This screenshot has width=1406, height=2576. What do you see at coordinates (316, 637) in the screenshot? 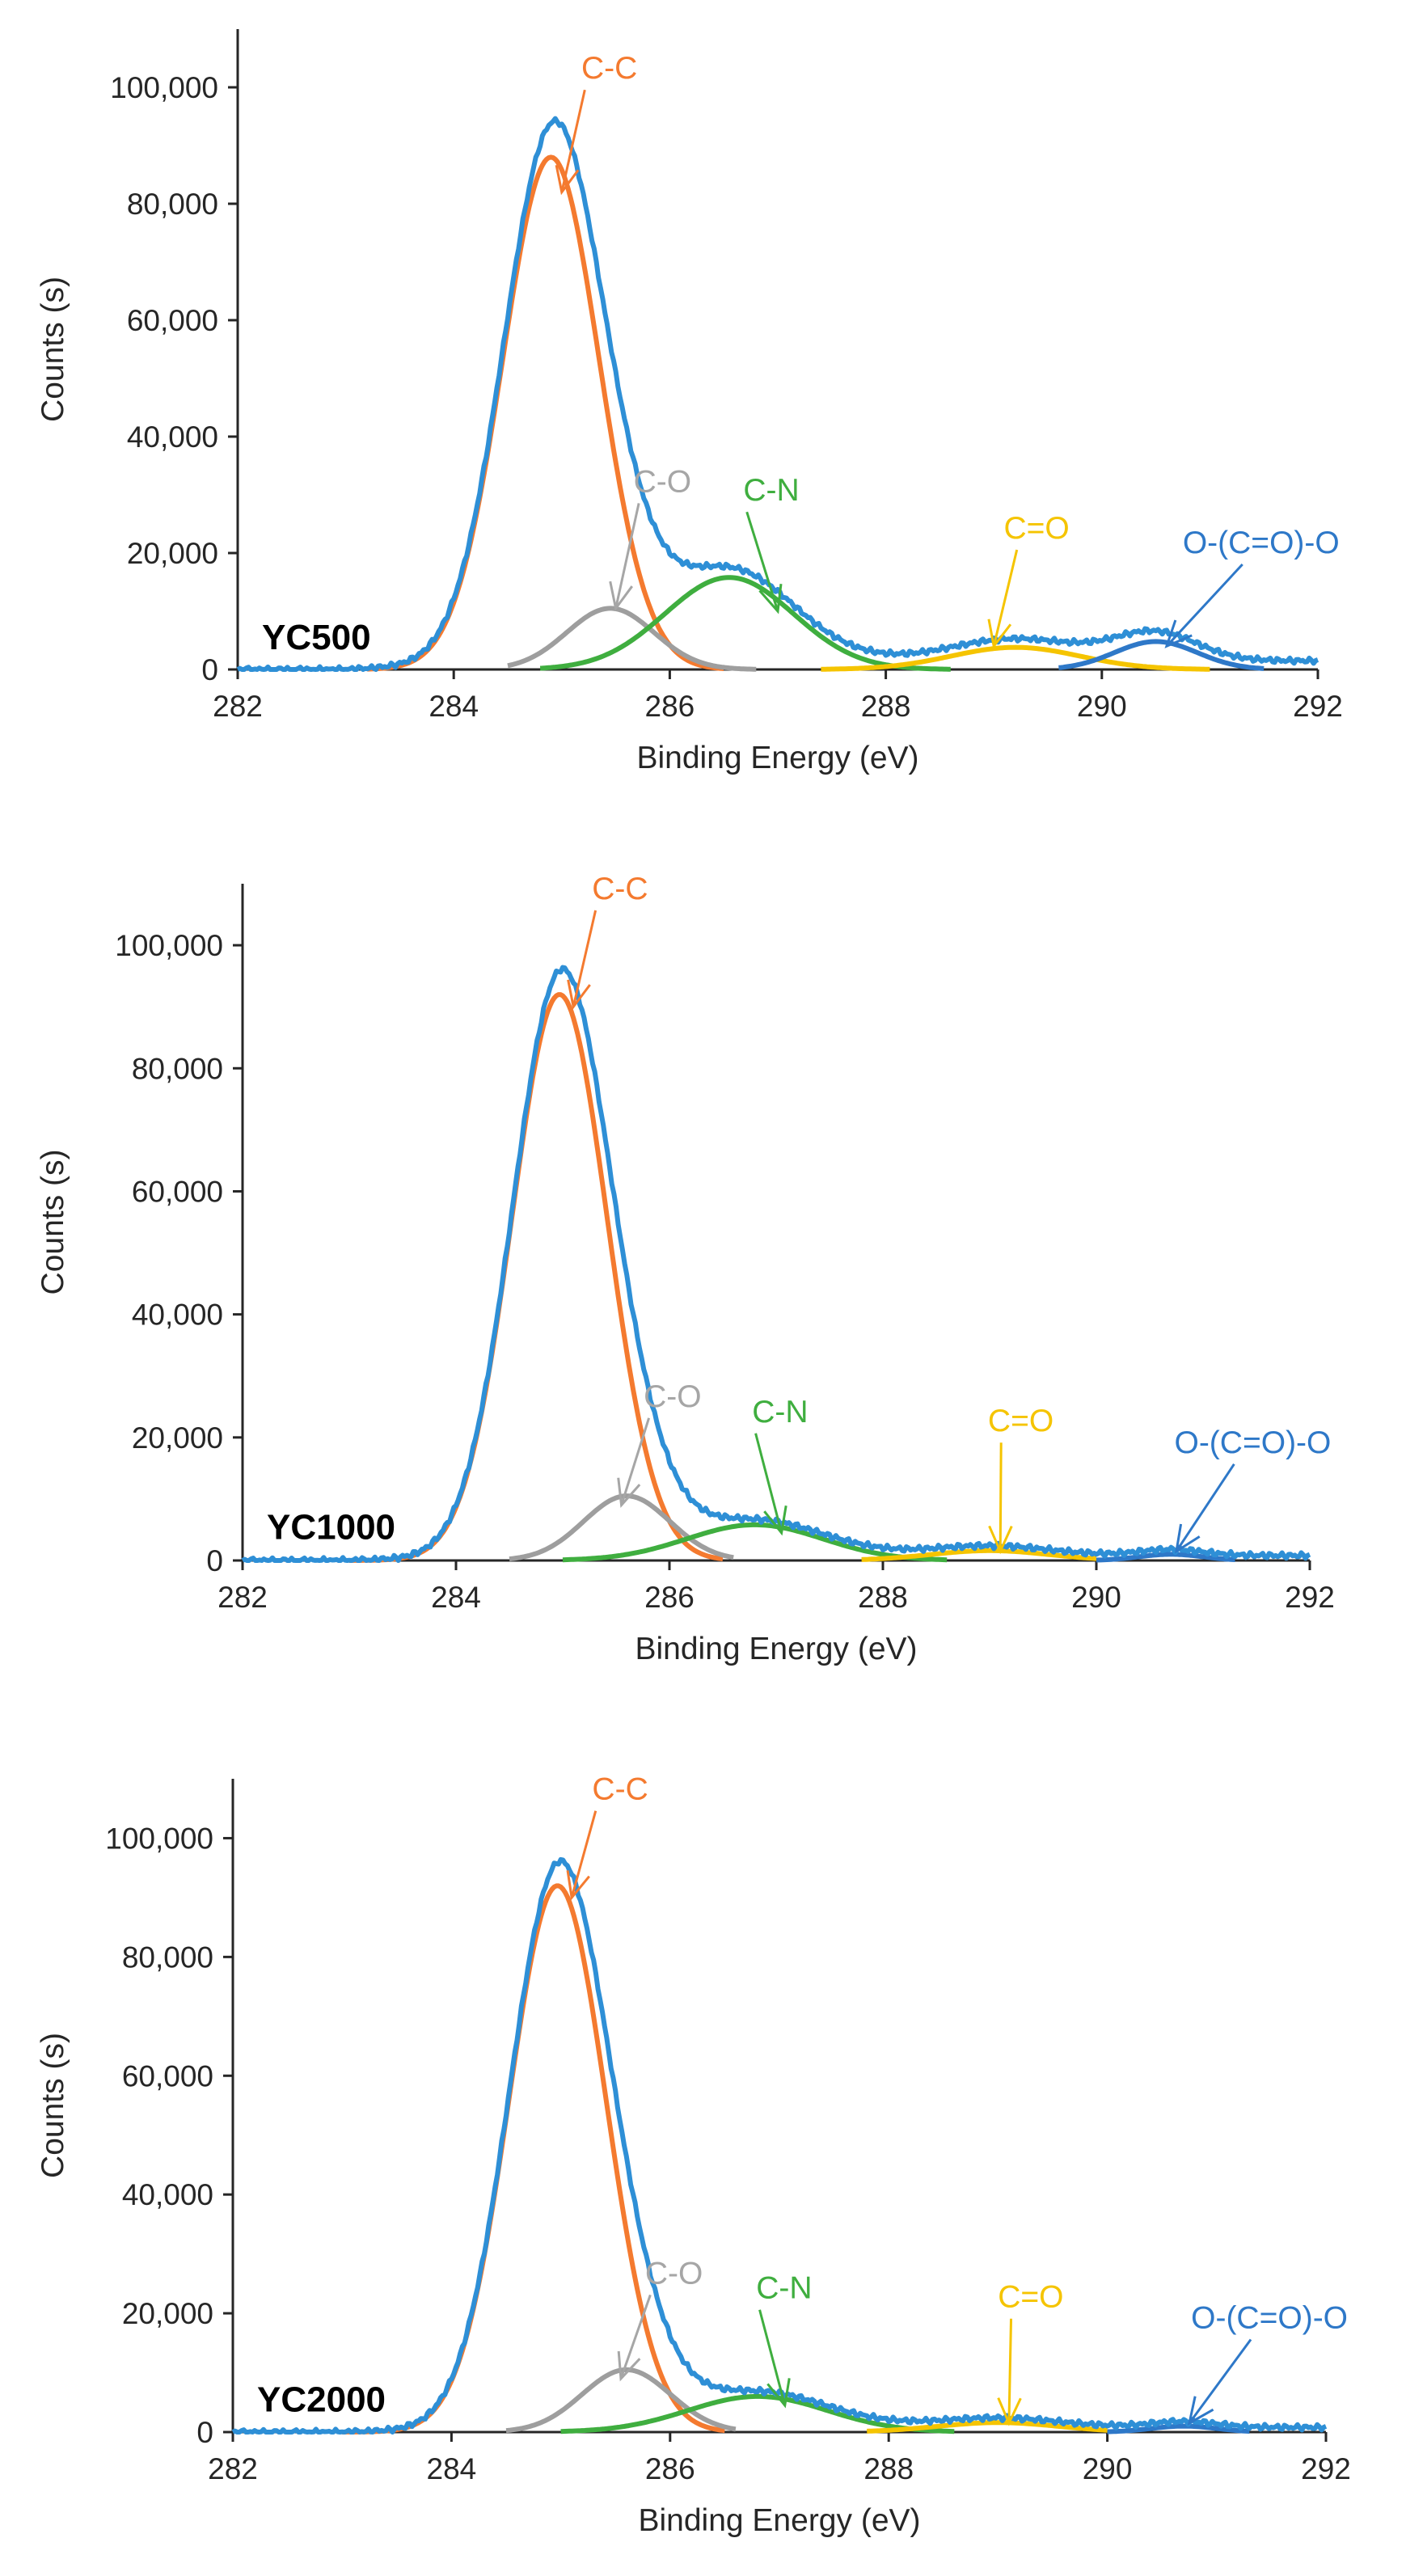
I see `sample-label: YC500` at bounding box center [316, 637].